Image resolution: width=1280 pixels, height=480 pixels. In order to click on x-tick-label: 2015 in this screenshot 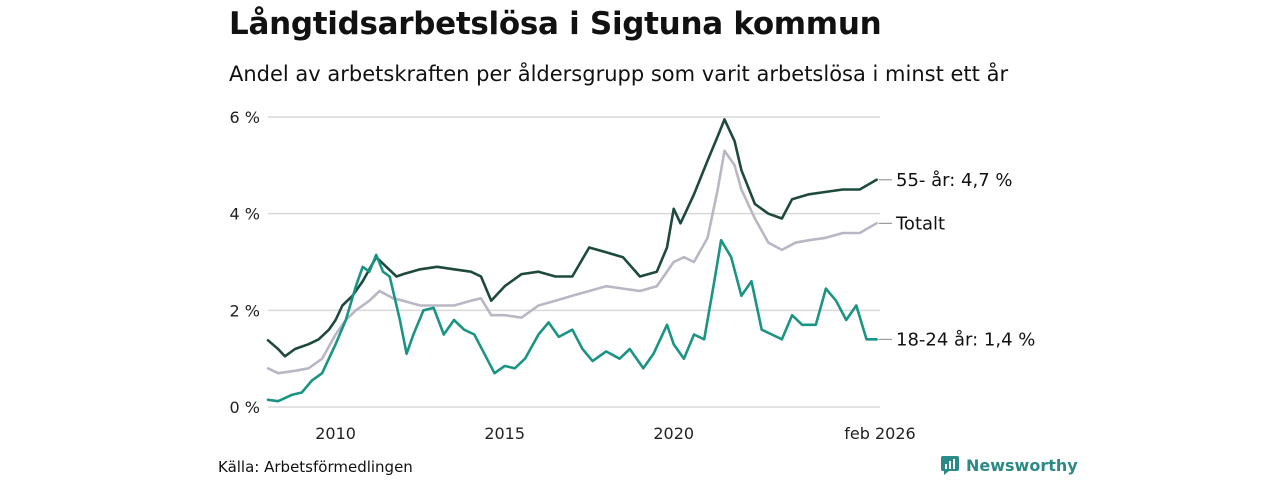, I will do `click(504, 433)`.